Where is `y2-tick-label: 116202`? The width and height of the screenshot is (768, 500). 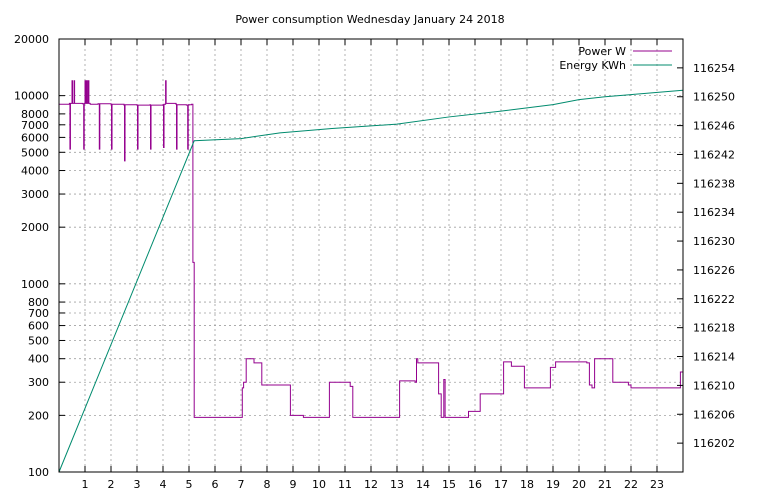 y2-tick-label: 116202 is located at coordinates (714, 443).